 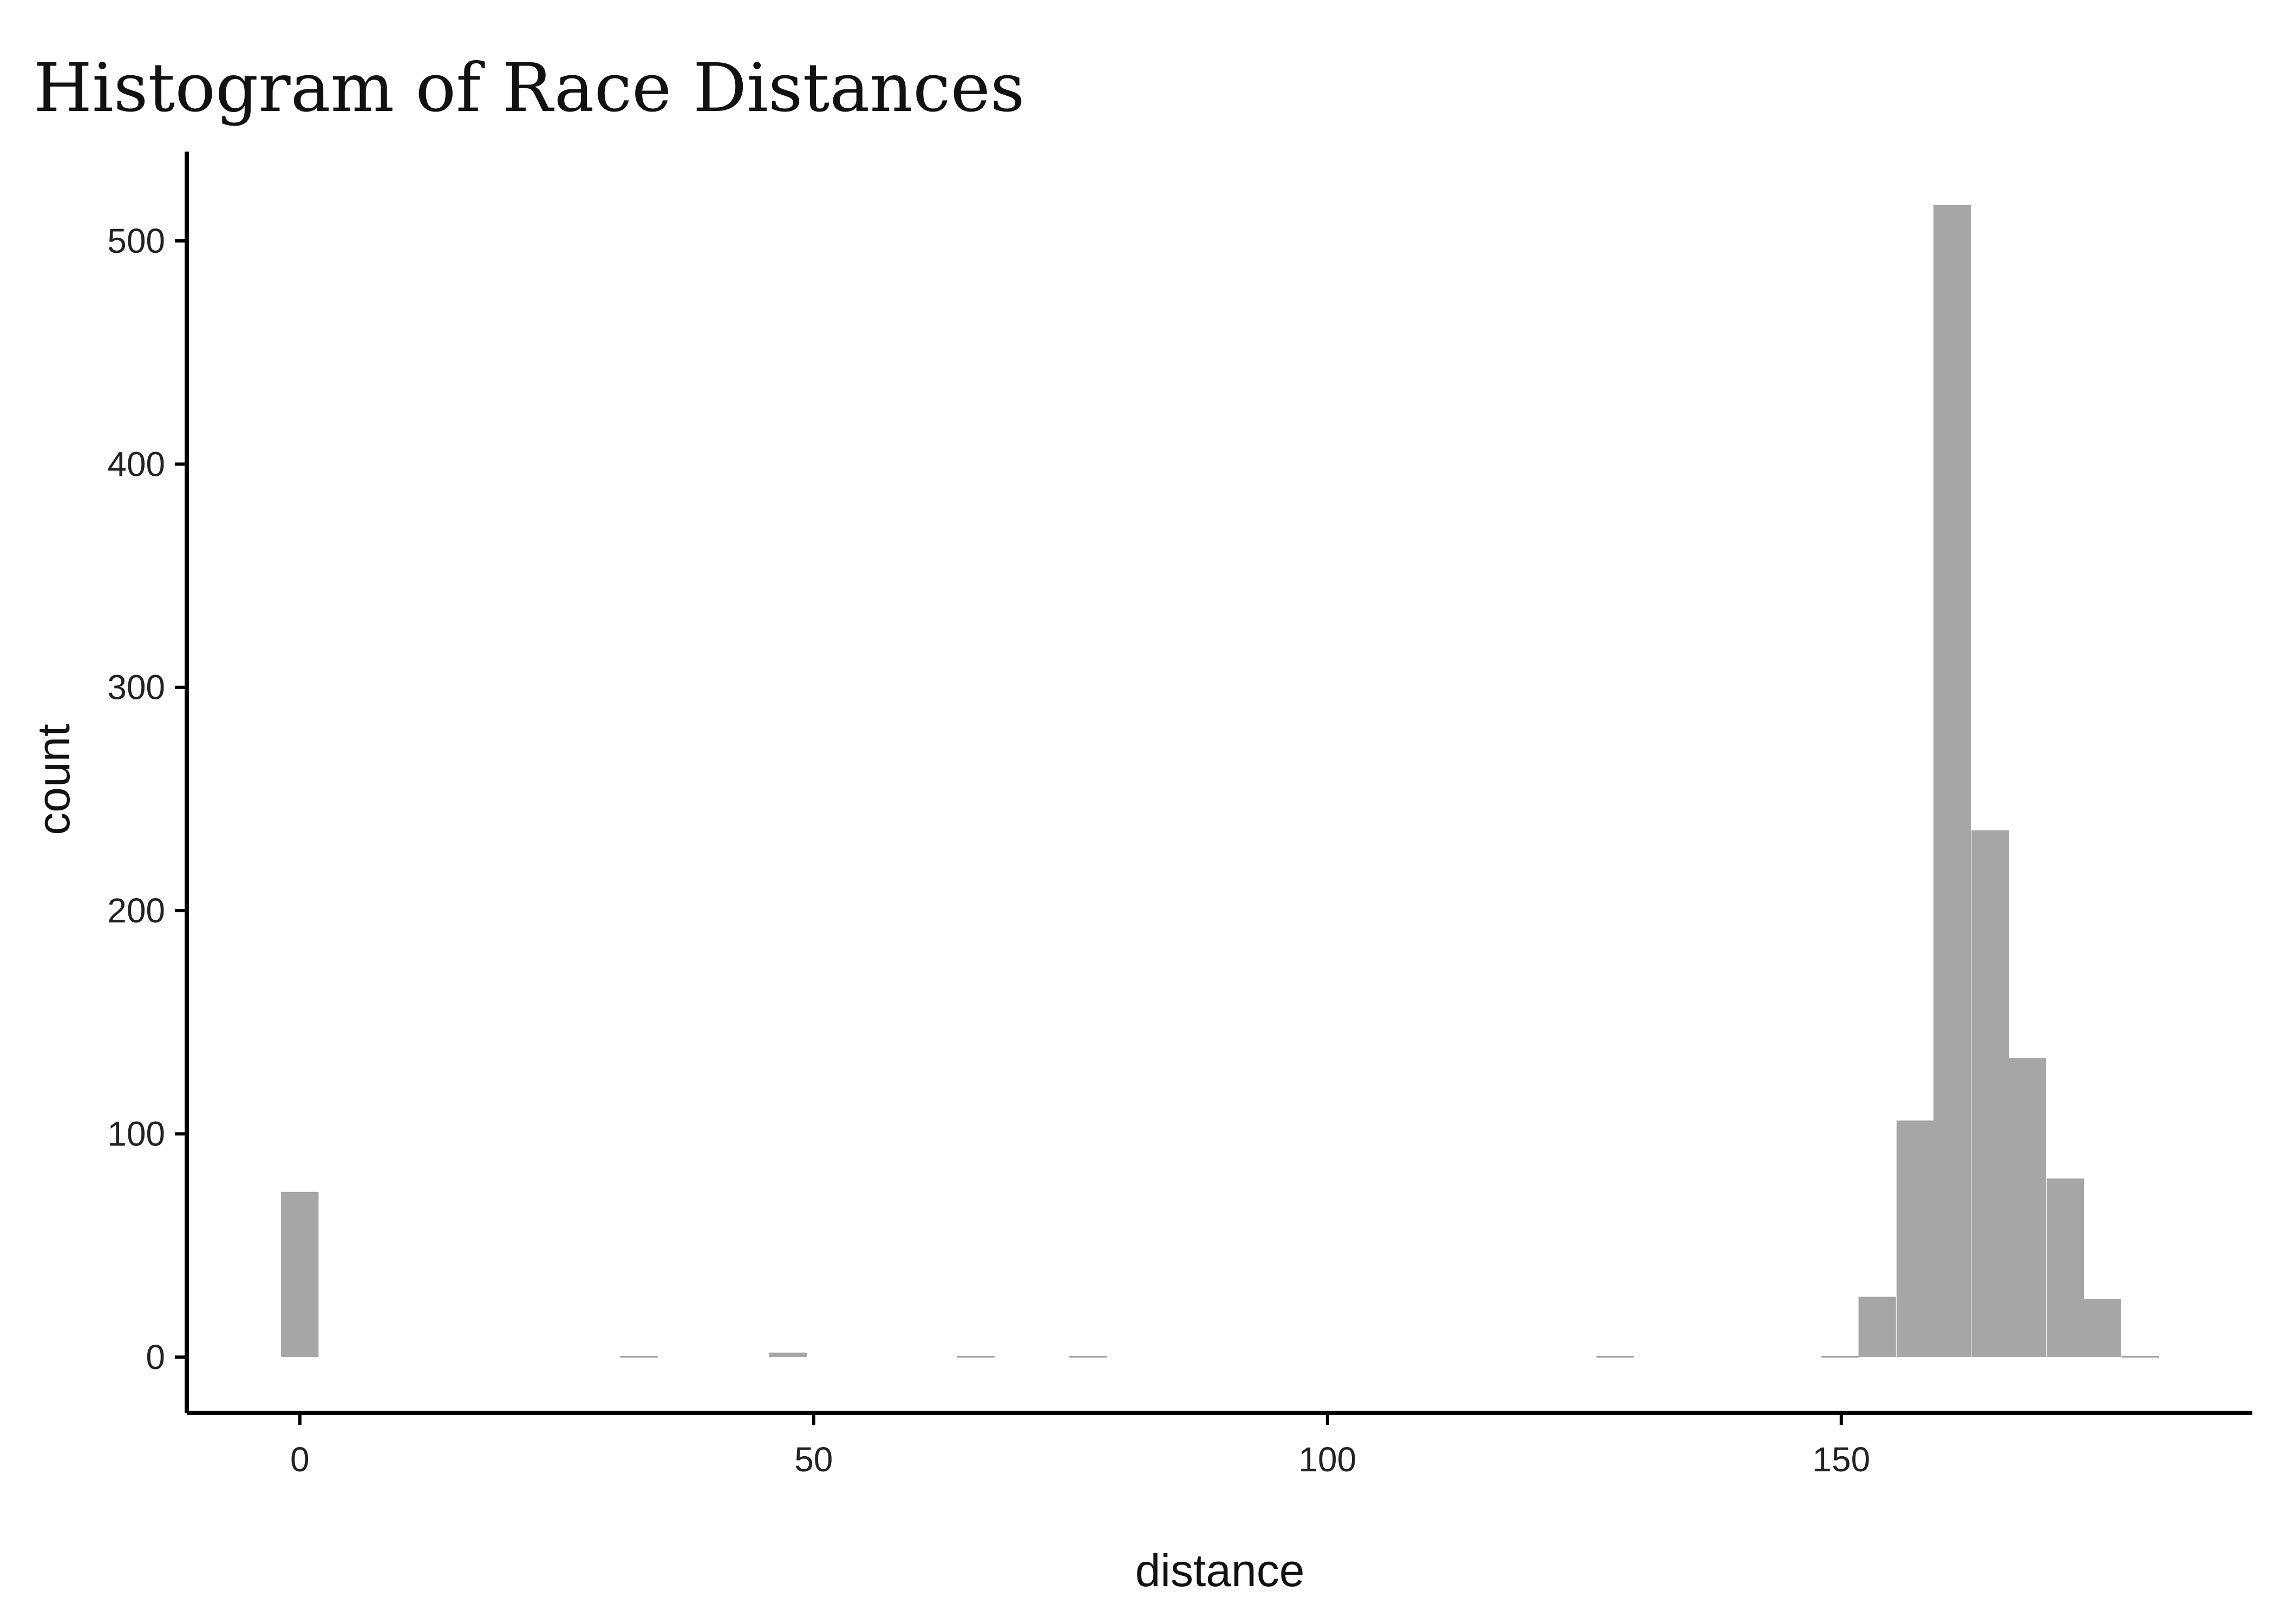 I want to click on y-tick-label: 500, so click(x=136, y=241).